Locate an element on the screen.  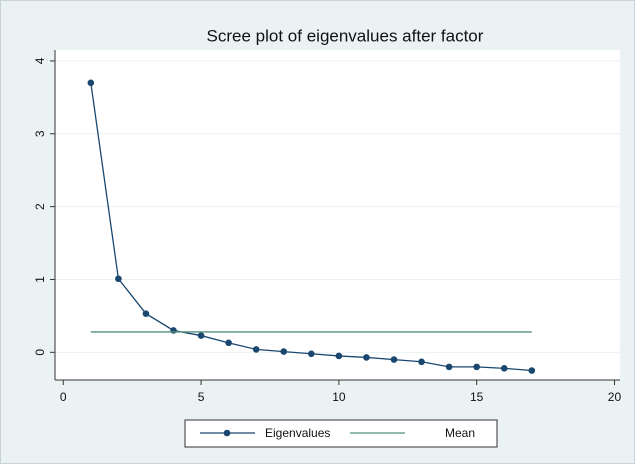
x-tick-label: 0 is located at coordinates (63, 397).